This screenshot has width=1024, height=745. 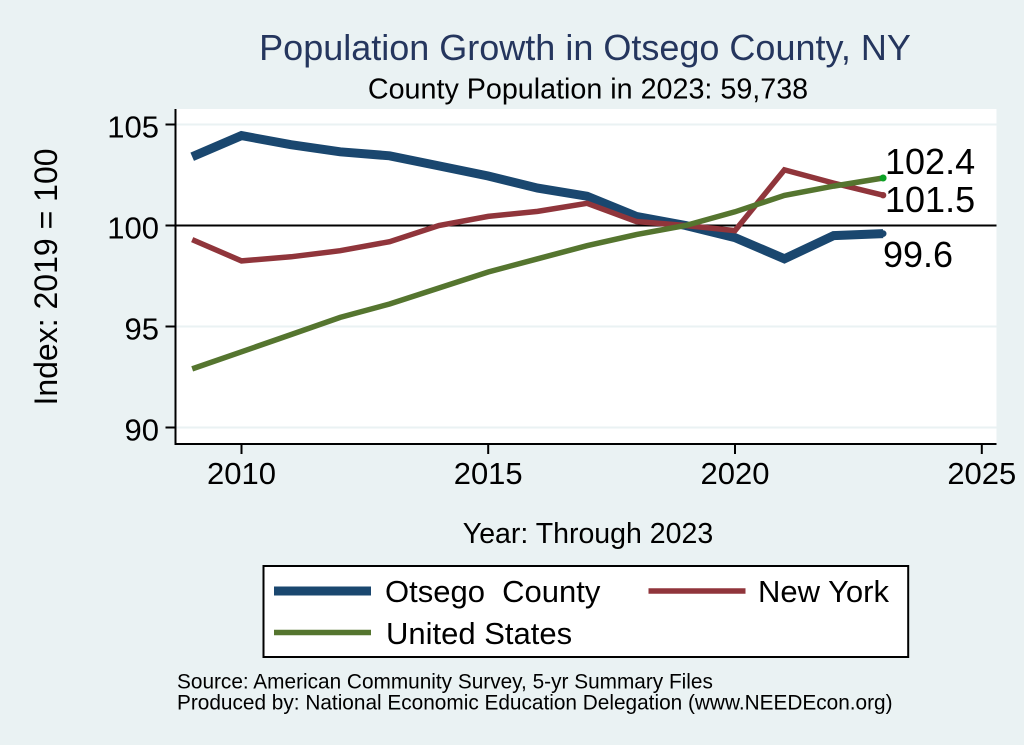 What do you see at coordinates (585, 47) in the screenshot?
I see `svg-text:Population Growth in Otsego Co: Population Growth in Otsego County, NY` at bounding box center [585, 47].